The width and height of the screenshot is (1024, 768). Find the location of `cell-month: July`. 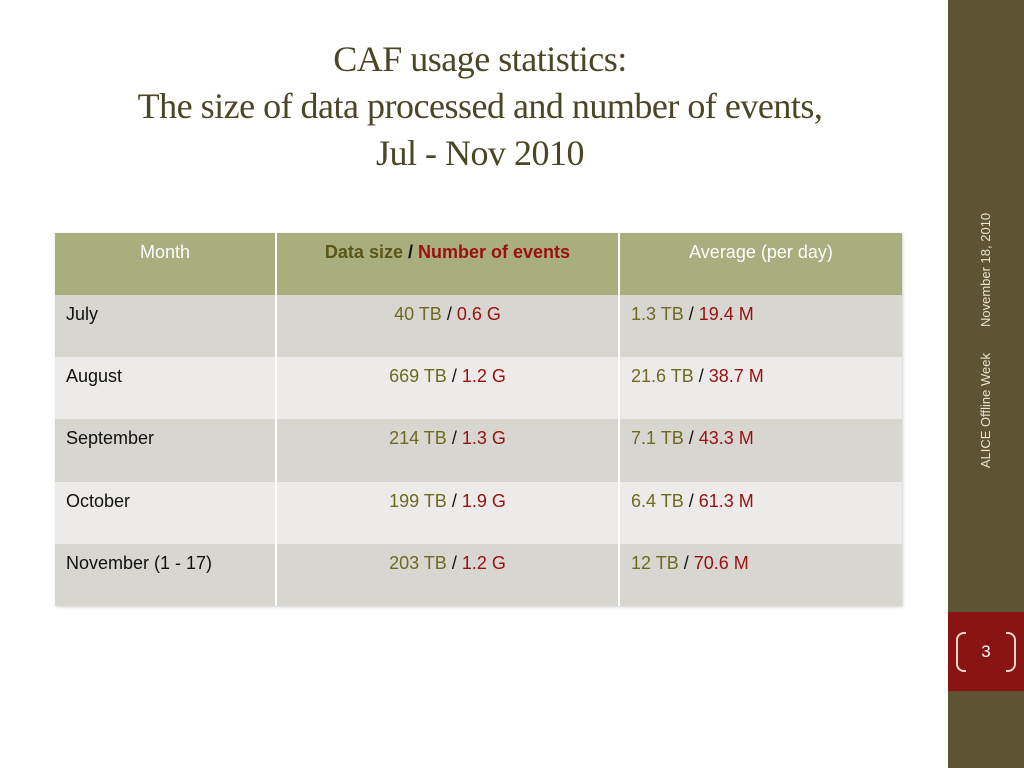

cell-month: July is located at coordinates (166, 326).